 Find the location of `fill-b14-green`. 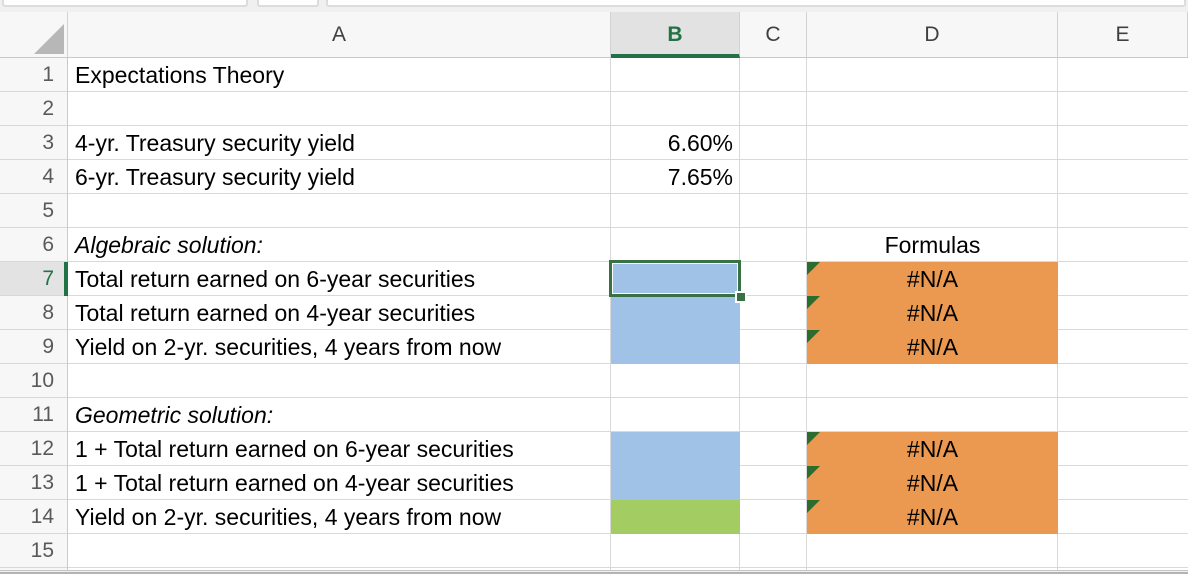

fill-b14-green is located at coordinates (675, 517).